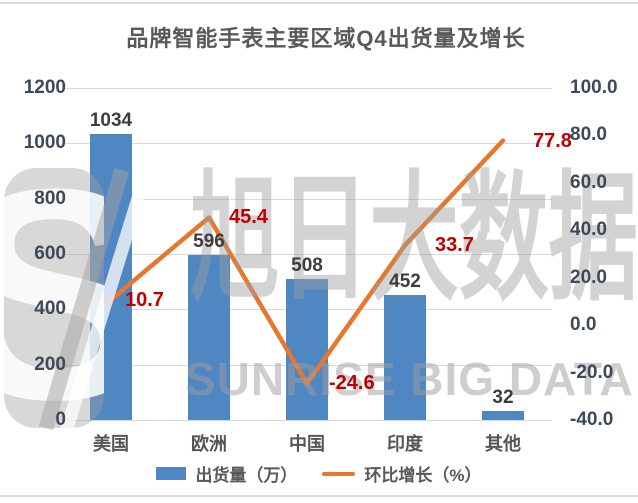 This screenshot has width=638, height=503. Describe the element at coordinates (405, 357) in the screenshot. I see `bar-印度` at that location.